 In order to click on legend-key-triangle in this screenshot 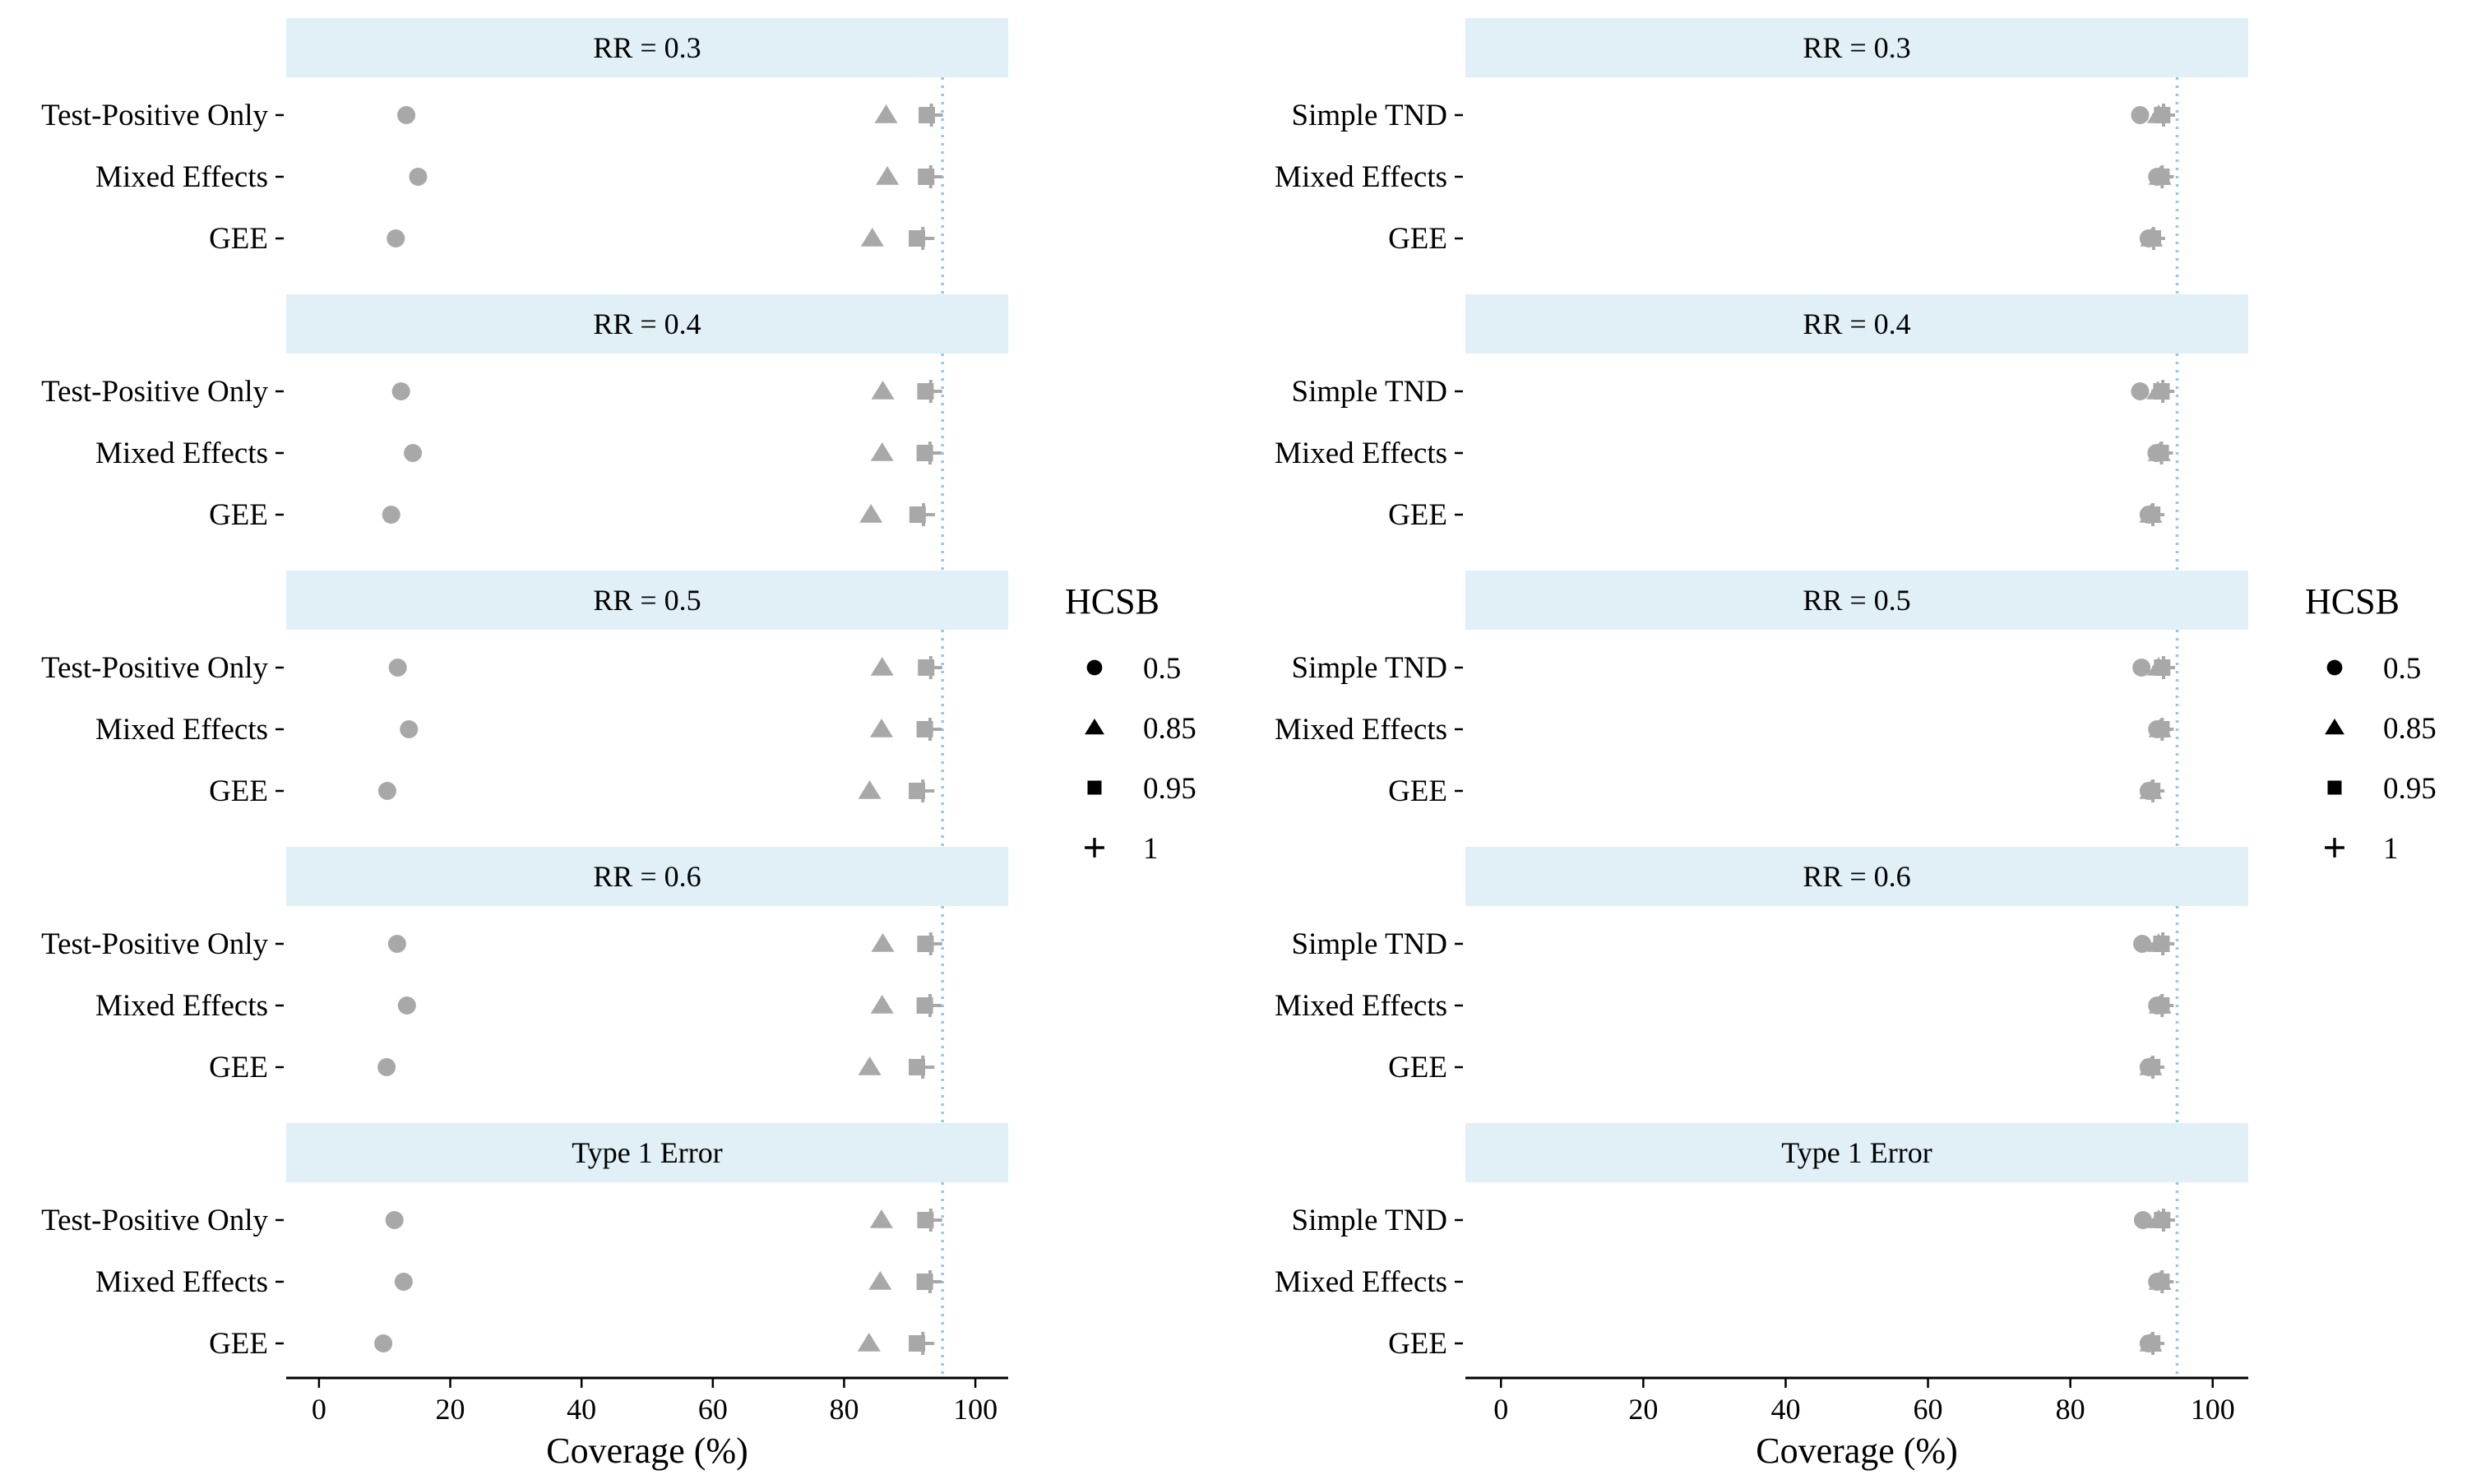, I will do `click(1095, 727)`.